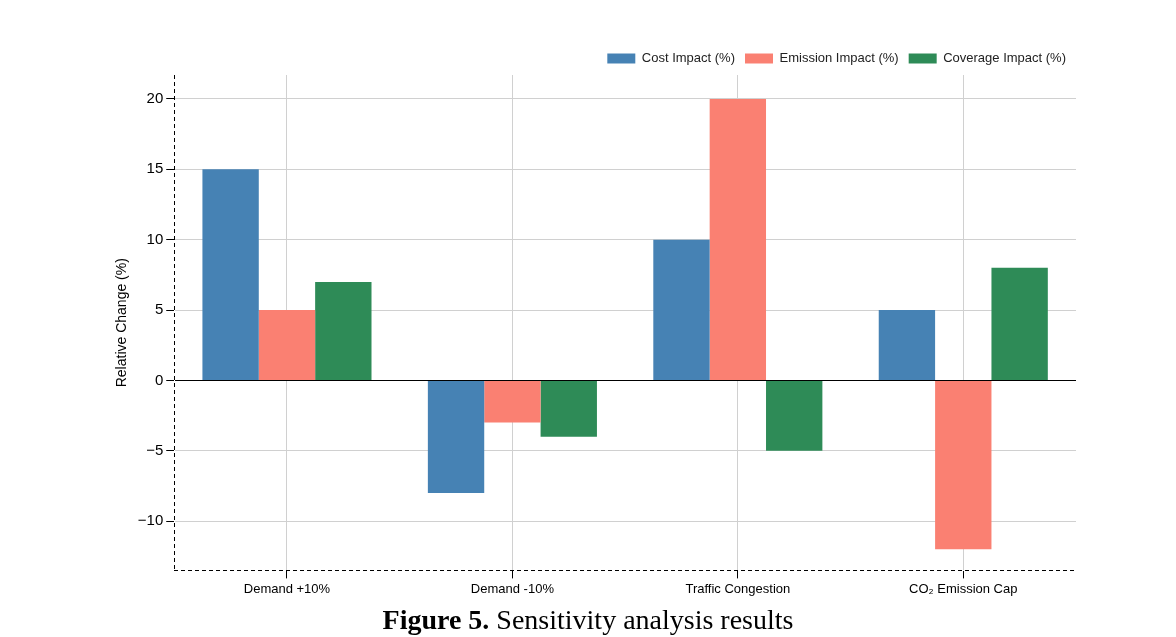 The height and width of the screenshot is (637, 1176). I want to click on y-tick-label: 15, so click(155, 168).